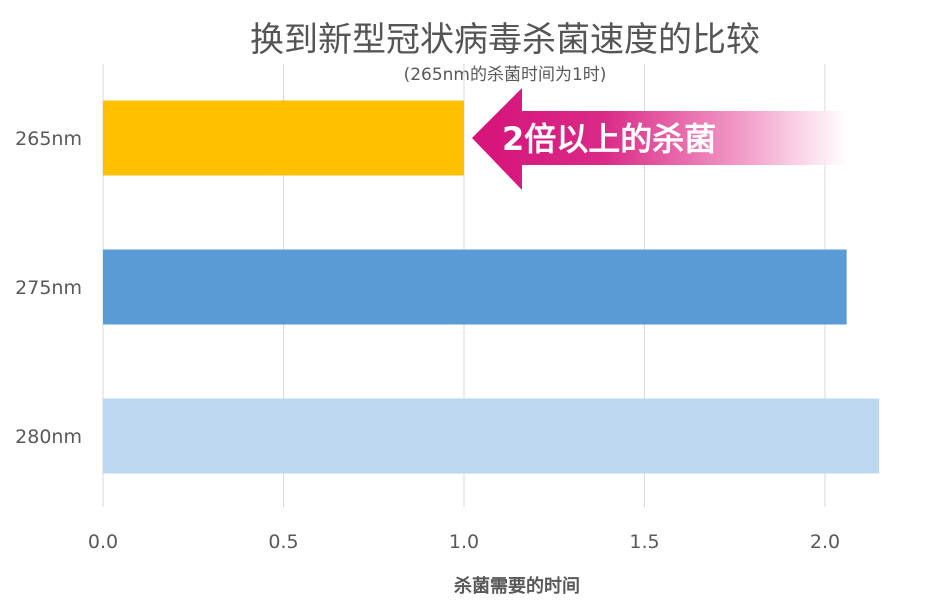 The width and height of the screenshot is (934, 610). I want to click on x-tick-labels: 0.0 0.5 1.0 1.5 2.0, so click(464, 542).